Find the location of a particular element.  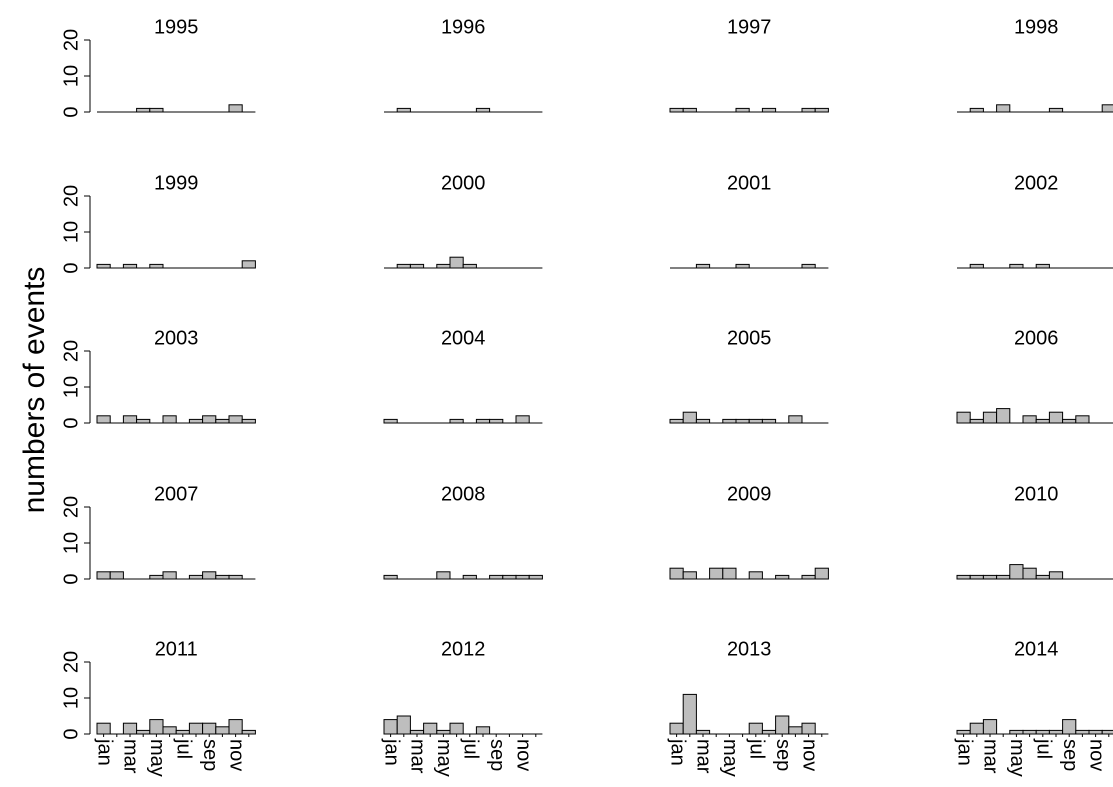

panel-title: 2005 is located at coordinates (749, 338).